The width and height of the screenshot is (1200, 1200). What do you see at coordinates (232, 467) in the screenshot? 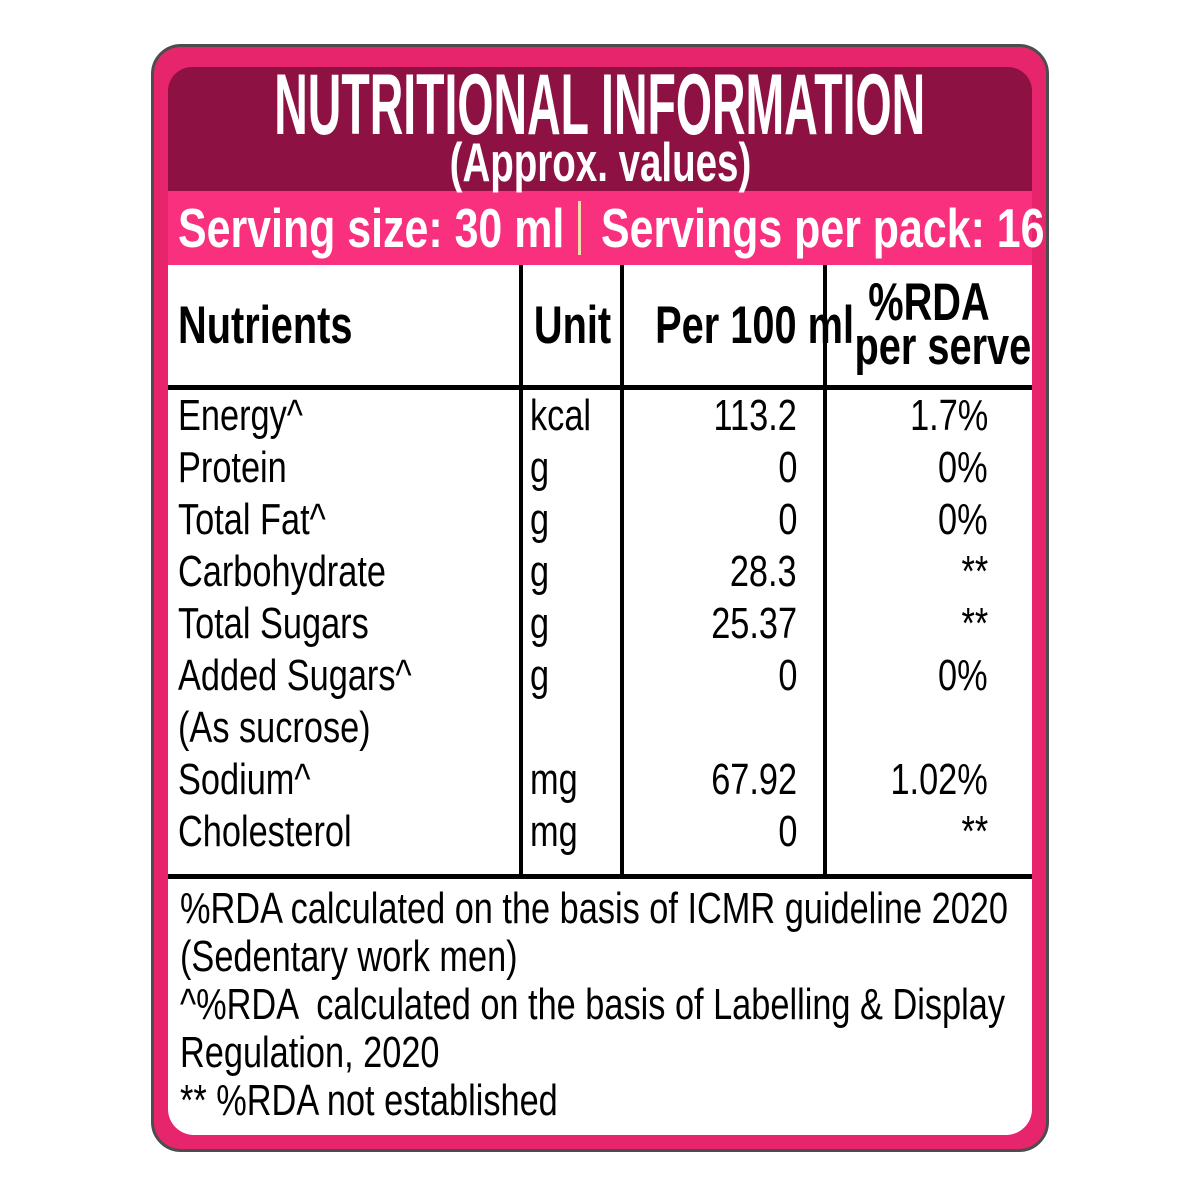
I see `nutrient-name: Protein` at bounding box center [232, 467].